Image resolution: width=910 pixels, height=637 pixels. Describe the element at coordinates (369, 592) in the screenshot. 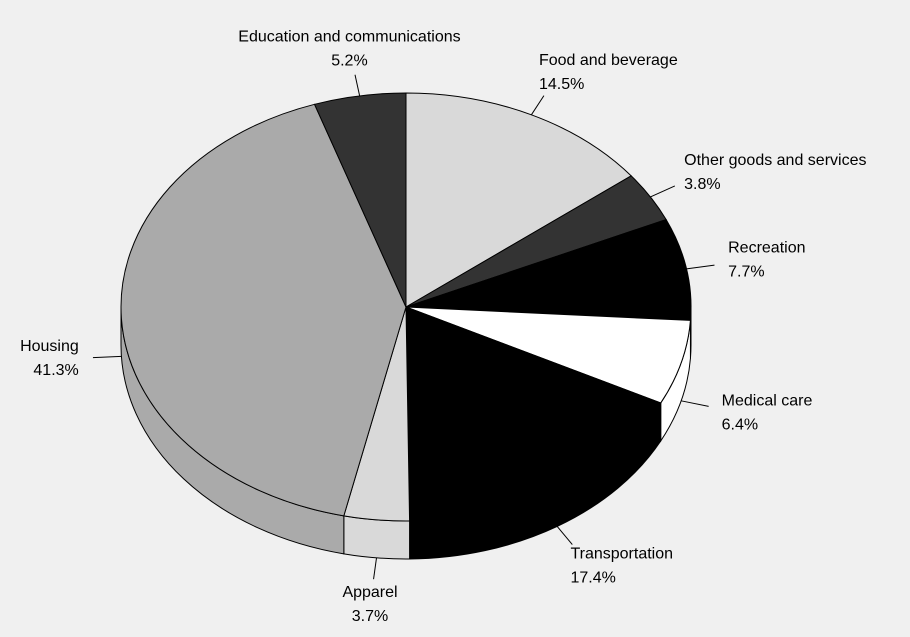

I see `slice-label: Apparel` at that location.